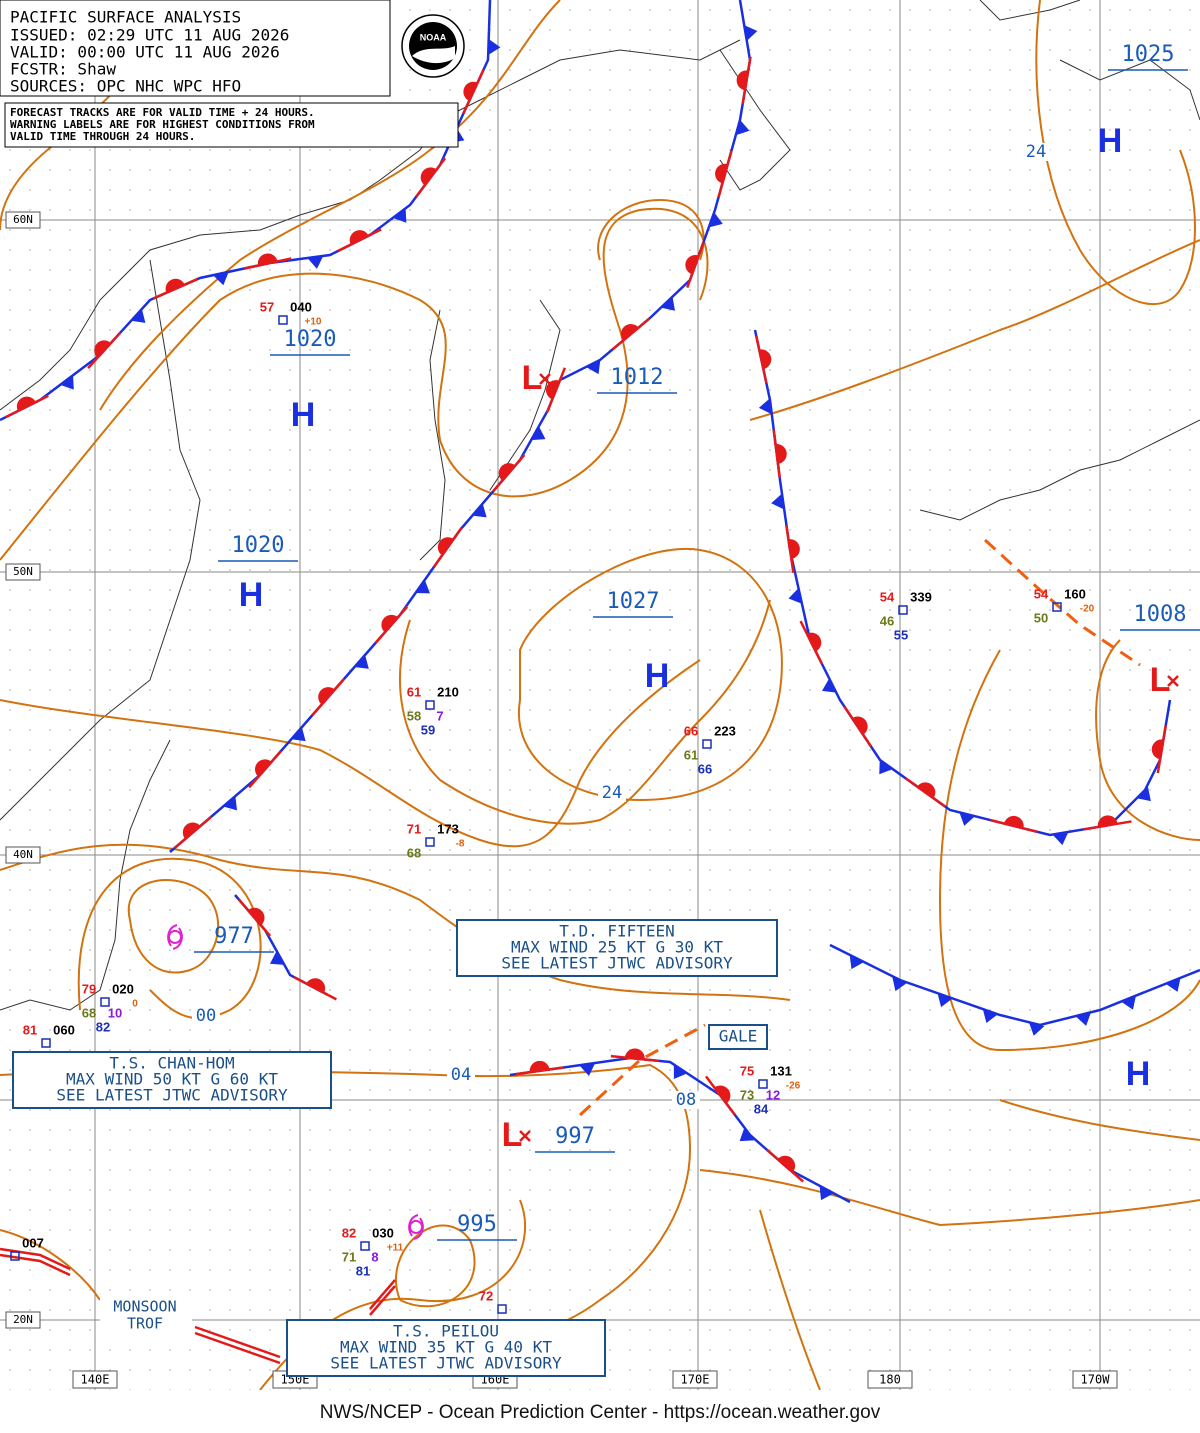  Describe the element at coordinates (414, 828) in the screenshot. I see `station-air-temp: 71` at that location.